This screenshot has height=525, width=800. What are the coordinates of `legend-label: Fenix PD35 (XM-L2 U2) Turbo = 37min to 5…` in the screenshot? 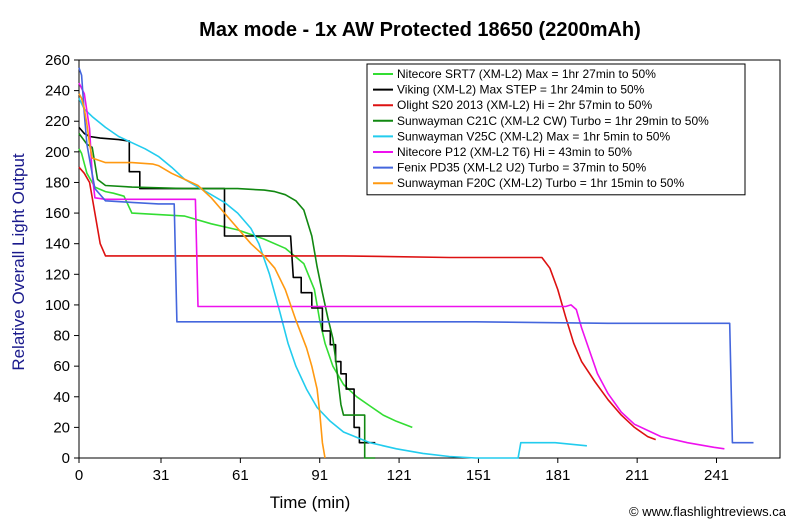 It's located at (521, 168).